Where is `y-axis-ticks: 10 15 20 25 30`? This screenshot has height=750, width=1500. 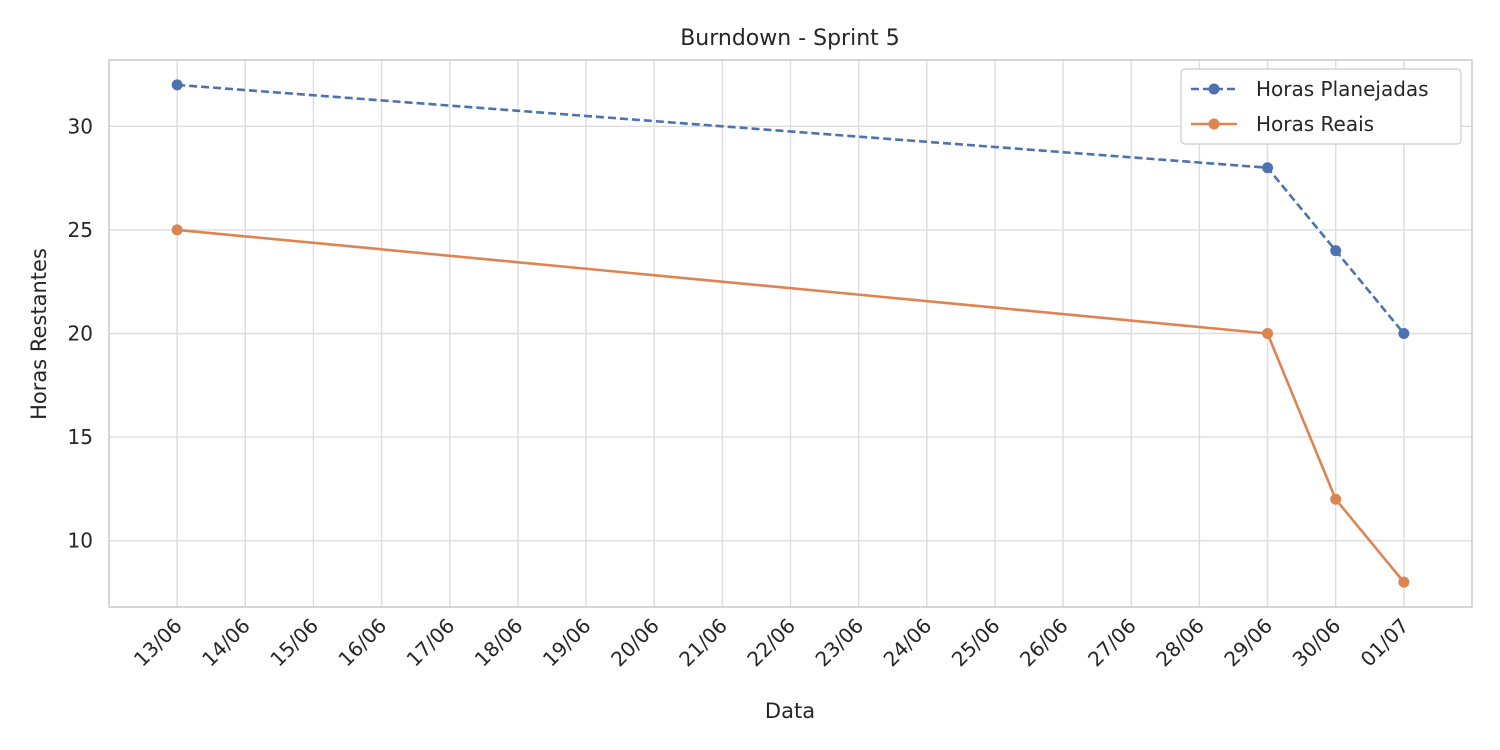
y-axis-ticks: 10 15 20 25 30 is located at coordinates (80, 333).